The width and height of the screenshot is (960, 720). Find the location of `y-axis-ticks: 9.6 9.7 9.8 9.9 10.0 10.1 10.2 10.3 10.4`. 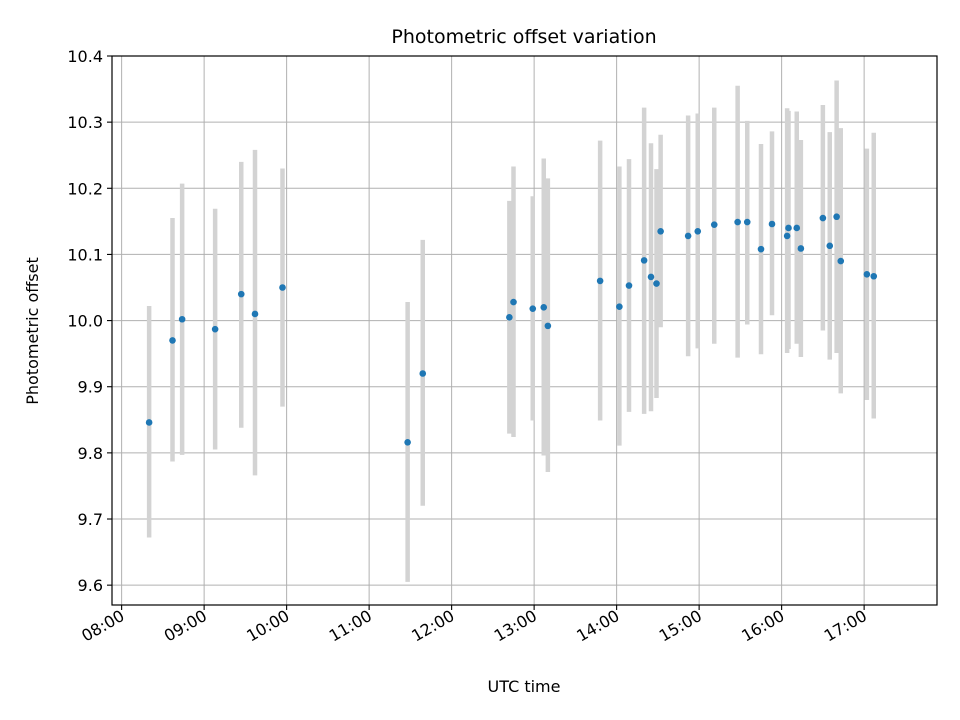

y-axis-ticks: 9.6 9.7 9.8 9.9 10.0 10.1 10.2 10.3 10.4 is located at coordinates (89, 321).